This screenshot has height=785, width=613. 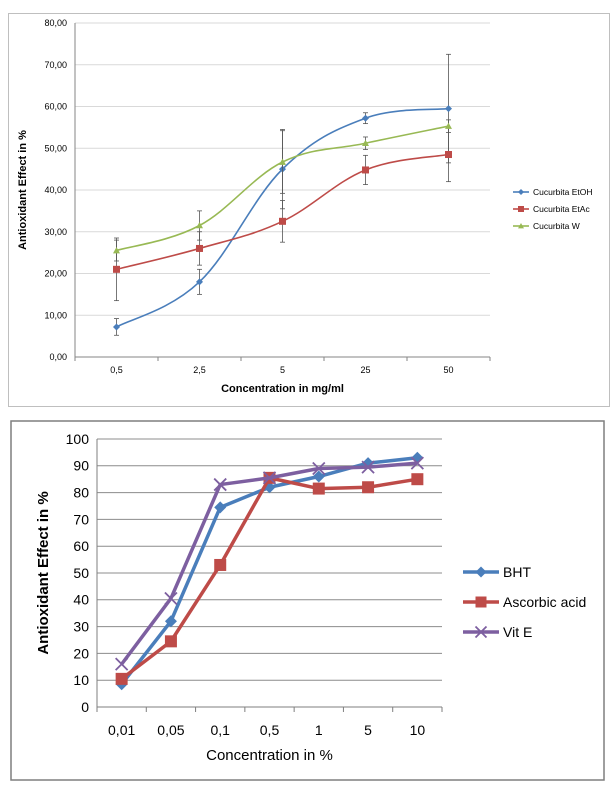 I want to click on y-tick-label: 60, so click(x=81, y=546).